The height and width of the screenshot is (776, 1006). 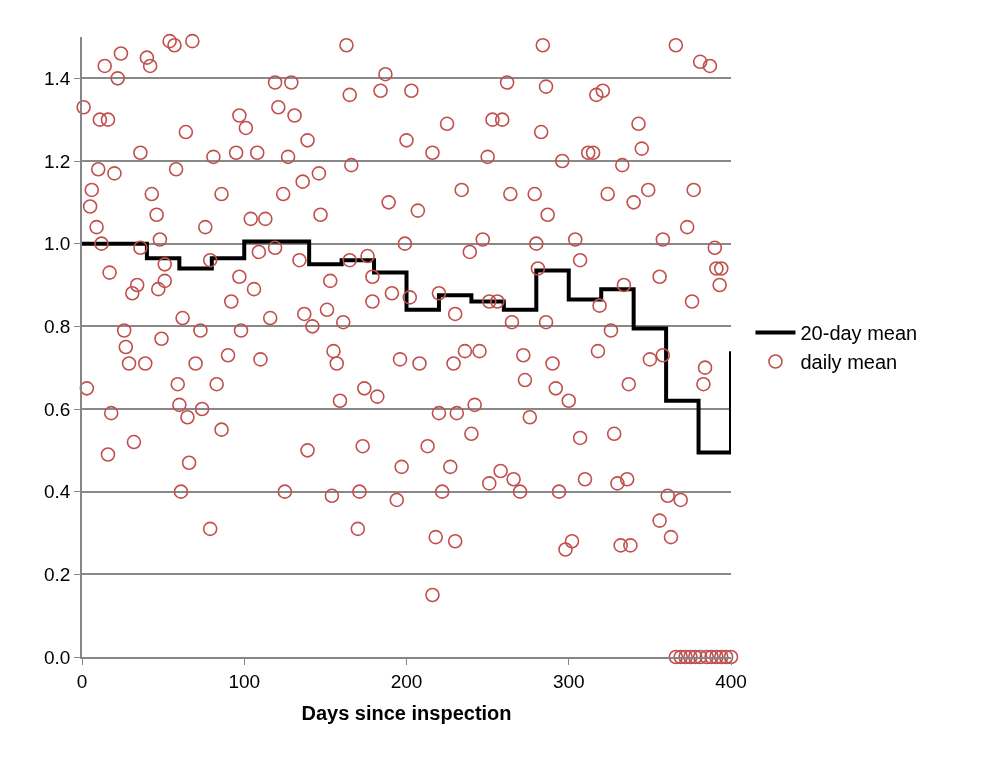 What do you see at coordinates (57, 409) in the screenshot?
I see `y-tick-label: 0.6` at bounding box center [57, 409].